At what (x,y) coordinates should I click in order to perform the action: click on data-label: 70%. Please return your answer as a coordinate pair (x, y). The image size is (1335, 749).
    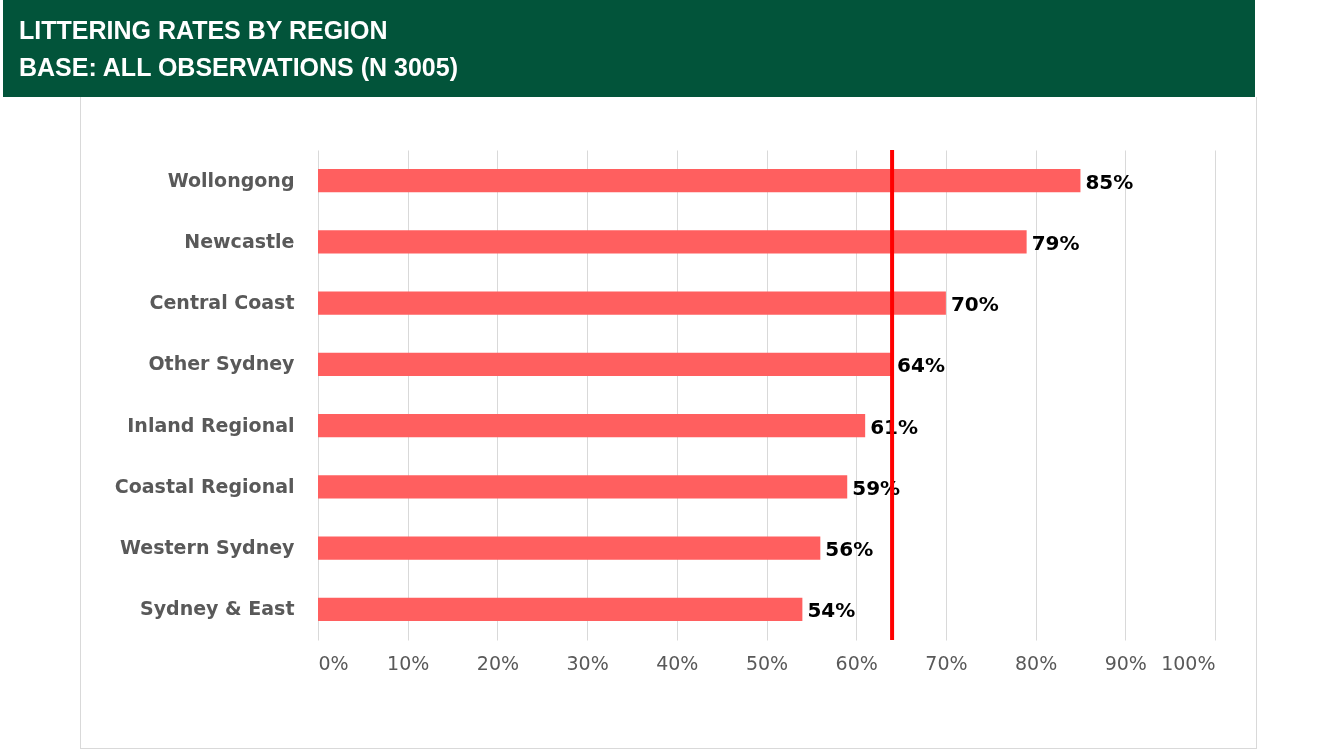
    Looking at the image, I should click on (974, 304).